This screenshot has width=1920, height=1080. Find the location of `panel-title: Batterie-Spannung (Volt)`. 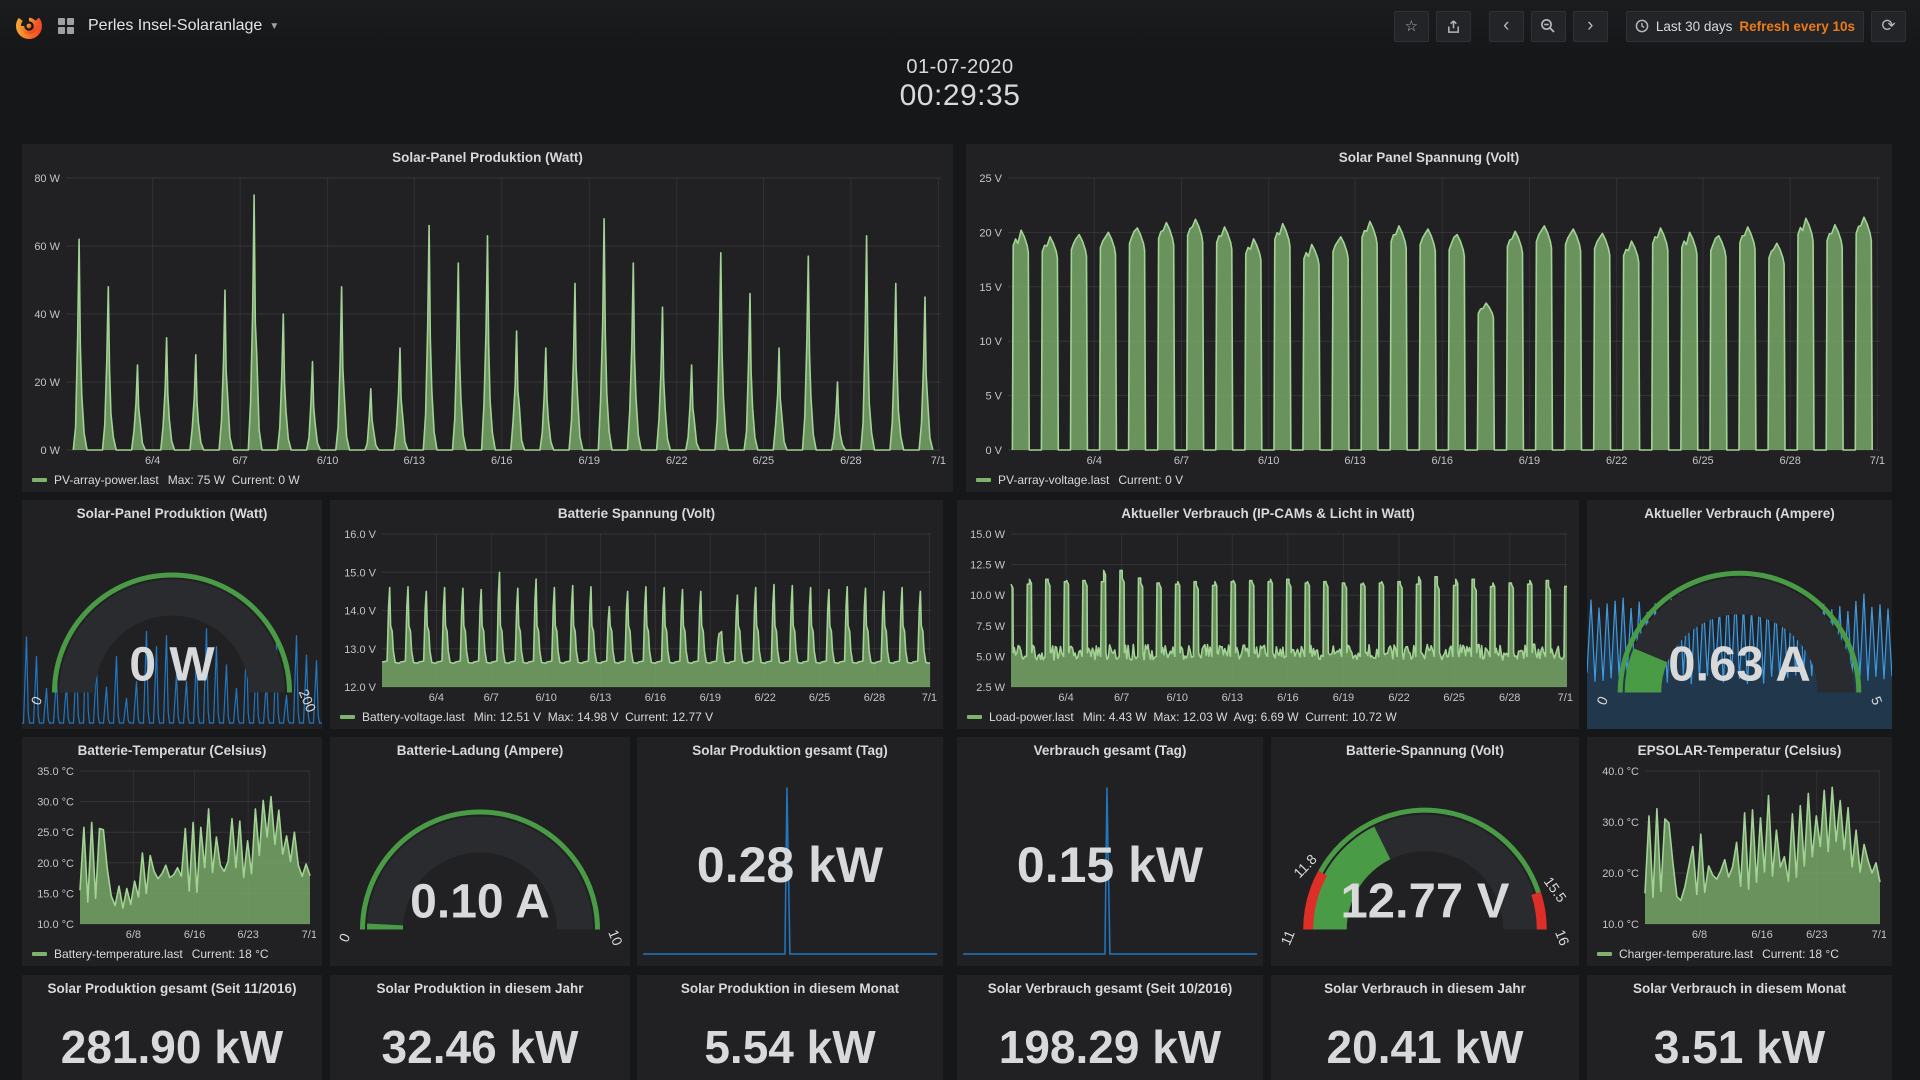

panel-title: Batterie-Spannung (Volt) is located at coordinates (1425, 750).